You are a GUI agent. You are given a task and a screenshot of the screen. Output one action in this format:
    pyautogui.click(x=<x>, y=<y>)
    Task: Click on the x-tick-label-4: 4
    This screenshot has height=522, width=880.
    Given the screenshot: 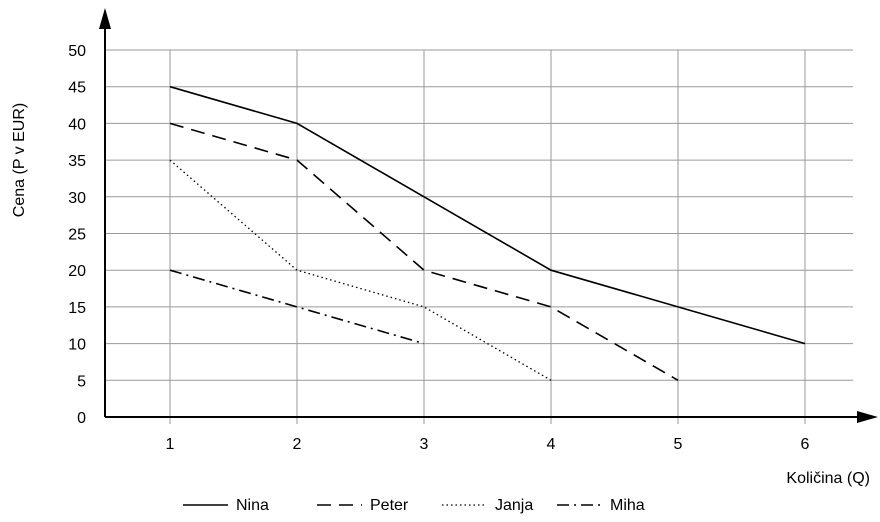 What is the action you would take?
    pyautogui.click(x=551, y=444)
    